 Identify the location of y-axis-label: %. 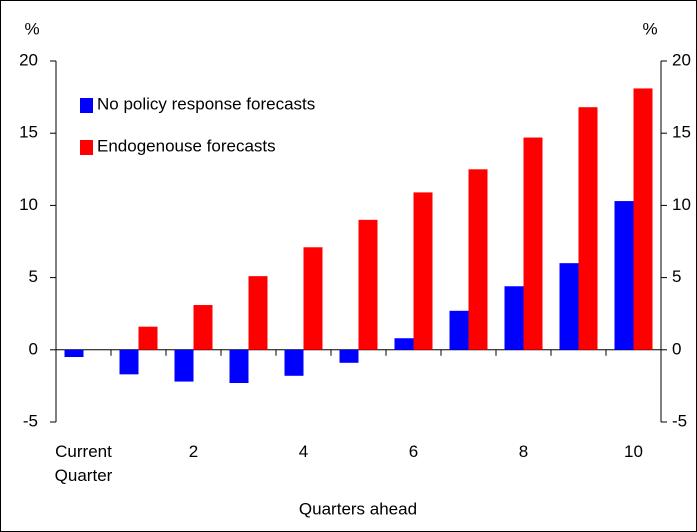
(31, 28).